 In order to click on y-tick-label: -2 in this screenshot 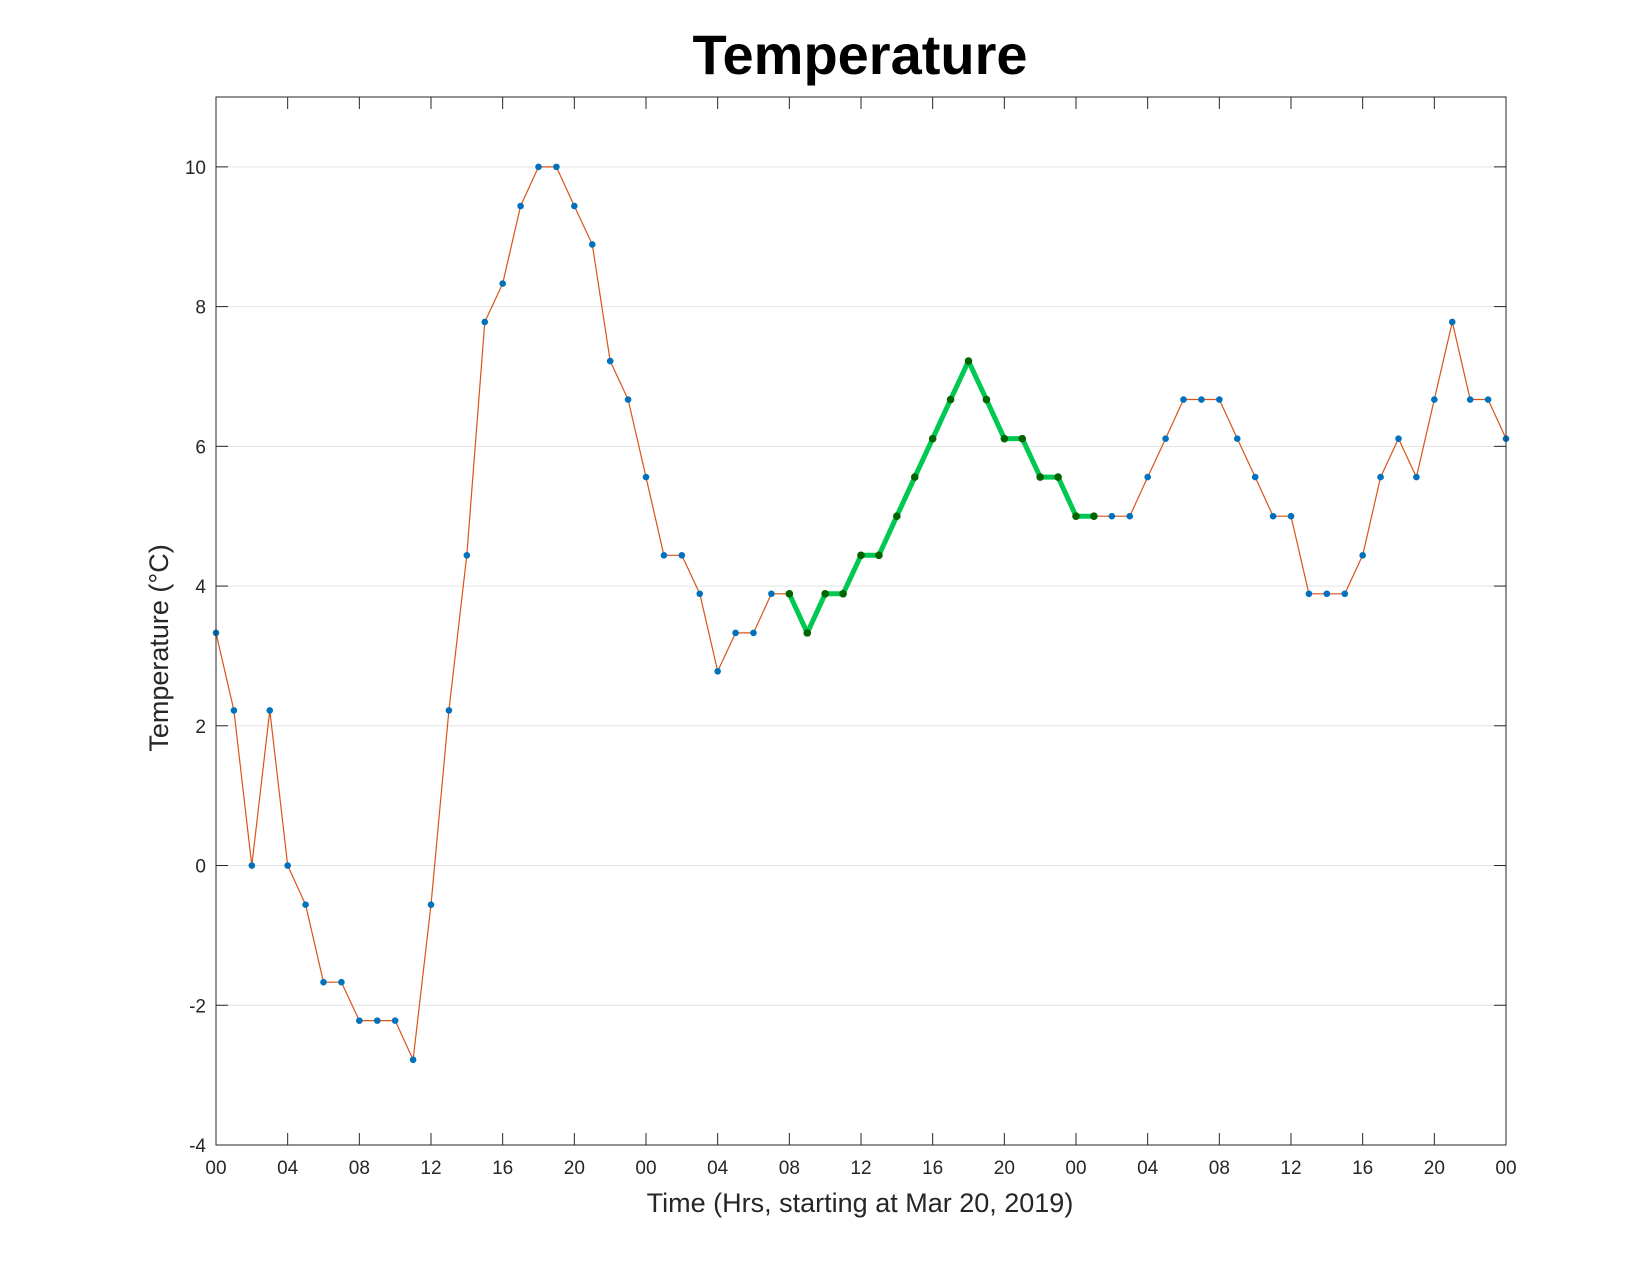, I will do `click(197, 1006)`.